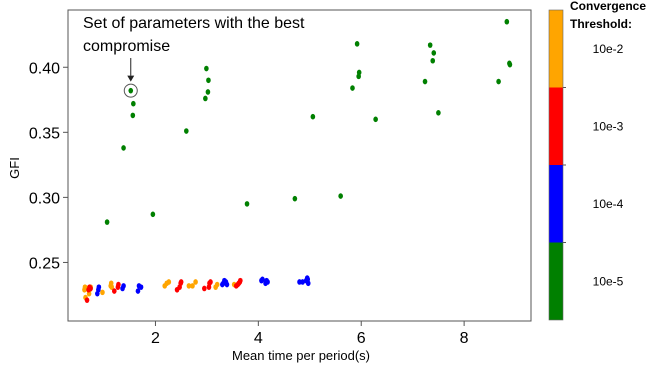 This screenshot has width=665, height=377. What do you see at coordinates (608, 6) in the screenshot?
I see `colorbar-title-line1: Convergence` at bounding box center [608, 6].